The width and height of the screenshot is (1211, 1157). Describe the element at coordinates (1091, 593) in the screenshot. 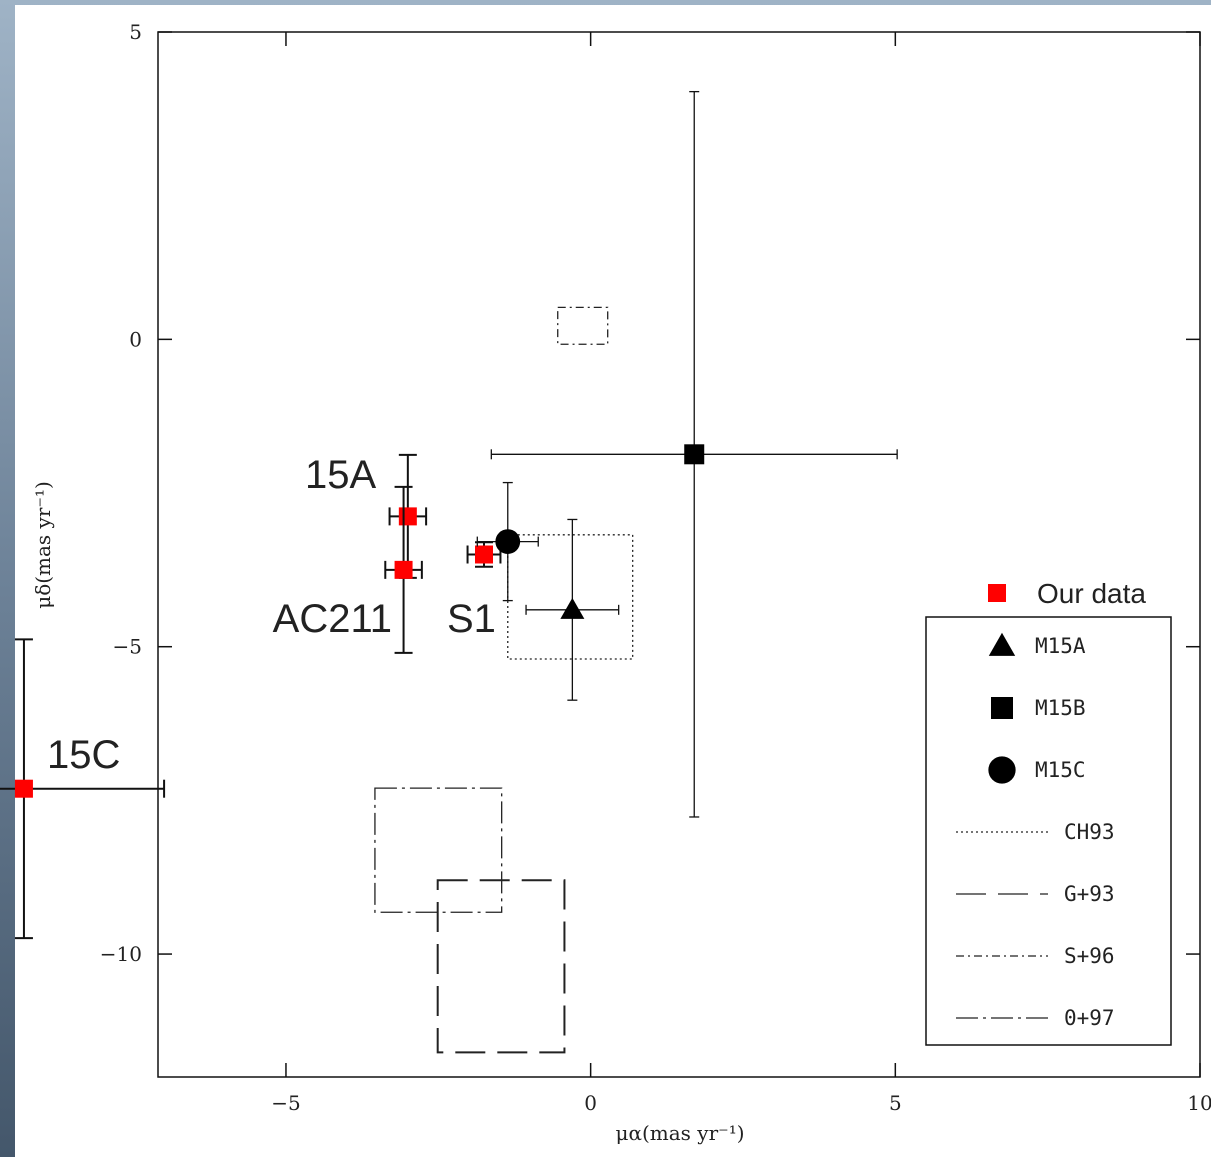

I see `legend-label: Our data` at that location.